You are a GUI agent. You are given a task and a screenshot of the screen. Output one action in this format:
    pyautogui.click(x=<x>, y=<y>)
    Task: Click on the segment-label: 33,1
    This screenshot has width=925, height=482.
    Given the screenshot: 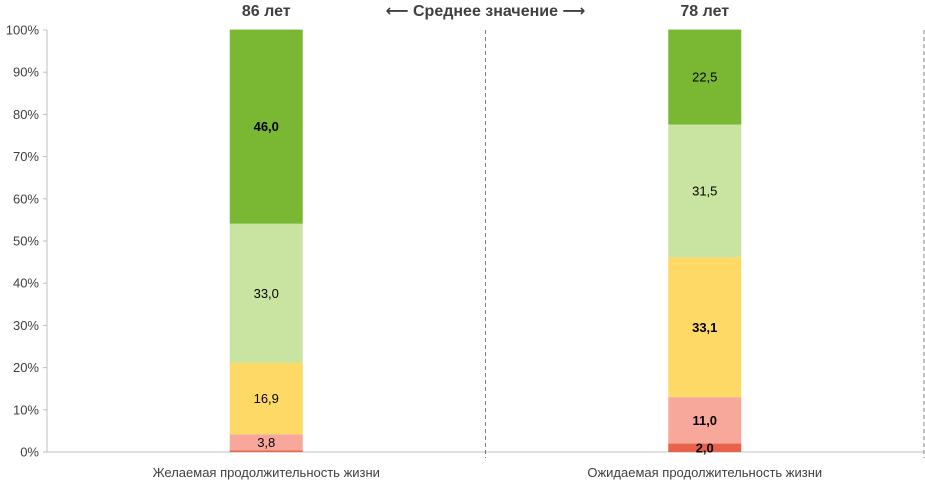 What is the action you would take?
    pyautogui.click(x=704, y=327)
    